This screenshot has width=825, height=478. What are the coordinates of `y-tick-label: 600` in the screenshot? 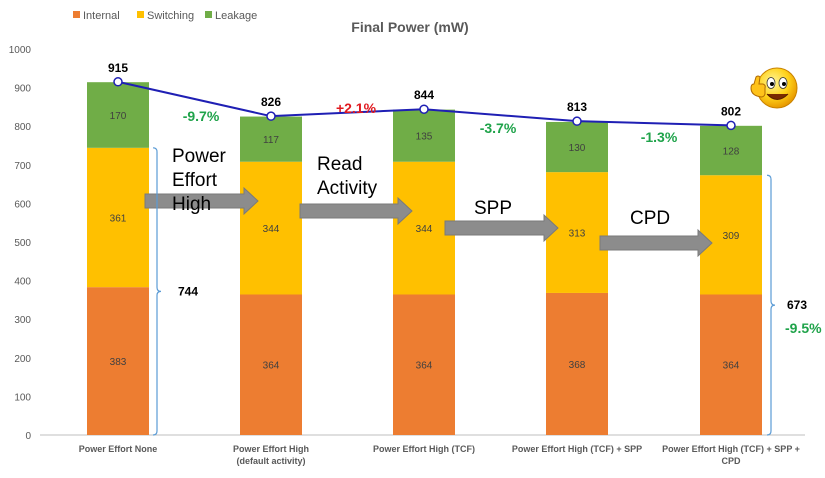 It's located at (22, 204).